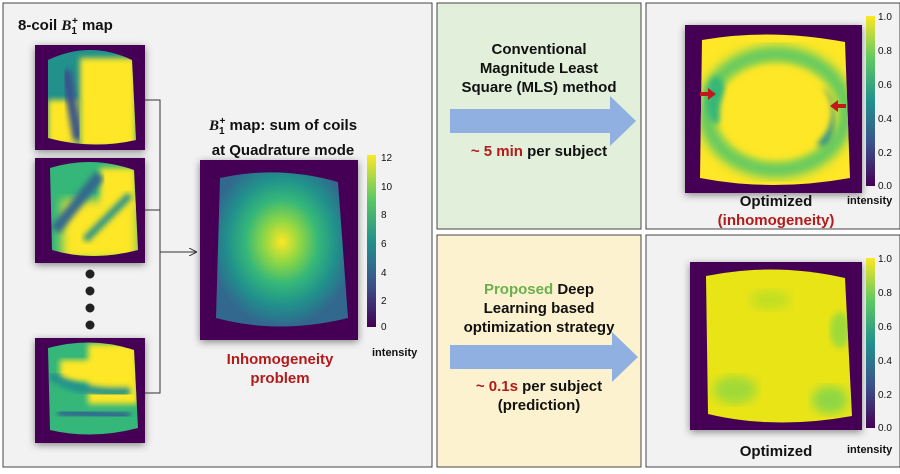 The height and width of the screenshot is (474, 900). What do you see at coordinates (543, 121) in the screenshot?
I see `top-method-arrow` at bounding box center [543, 121].